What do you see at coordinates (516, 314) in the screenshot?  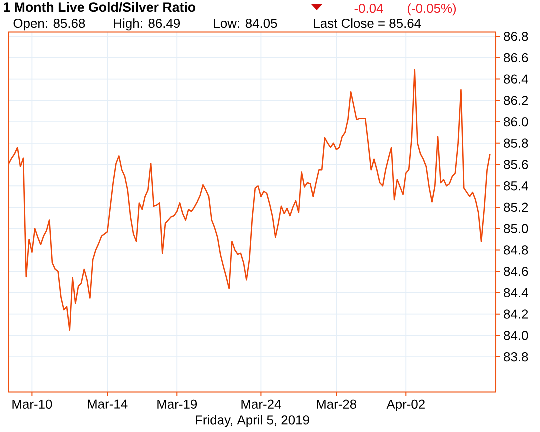 I see `y-tick-label: 84.2` at bounding box center [516, 314].